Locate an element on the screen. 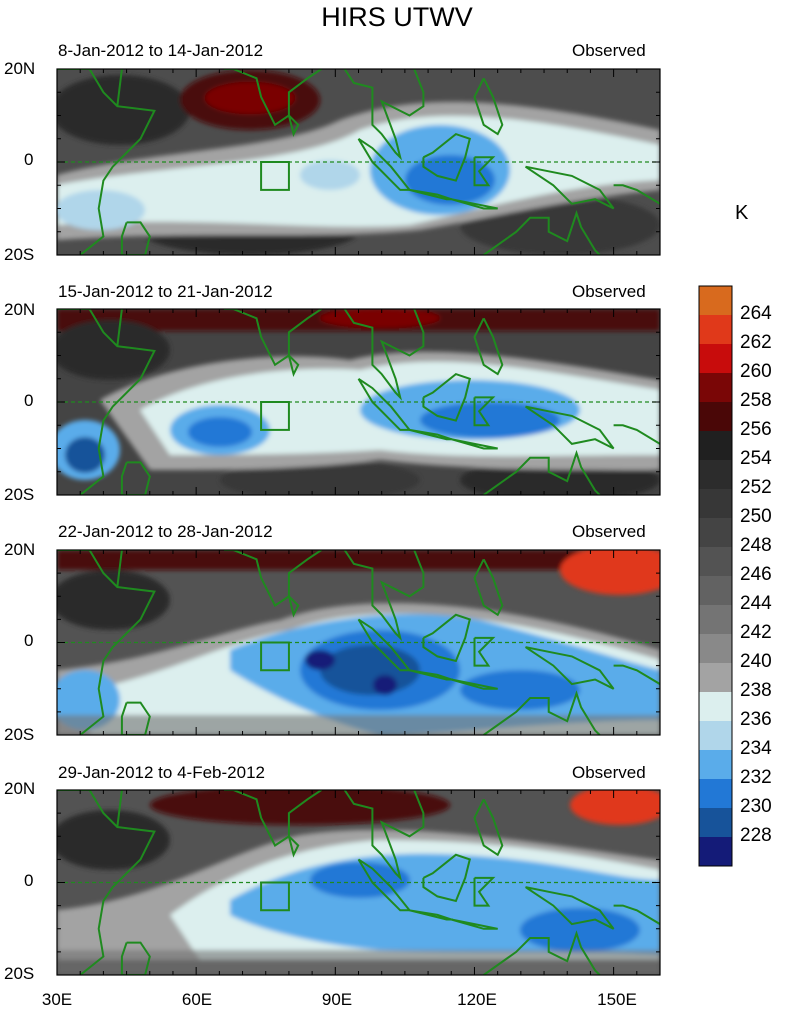 This screenshot has height=1013, width=794. colorbar-label: 246 is located at coordinates (756, 574).